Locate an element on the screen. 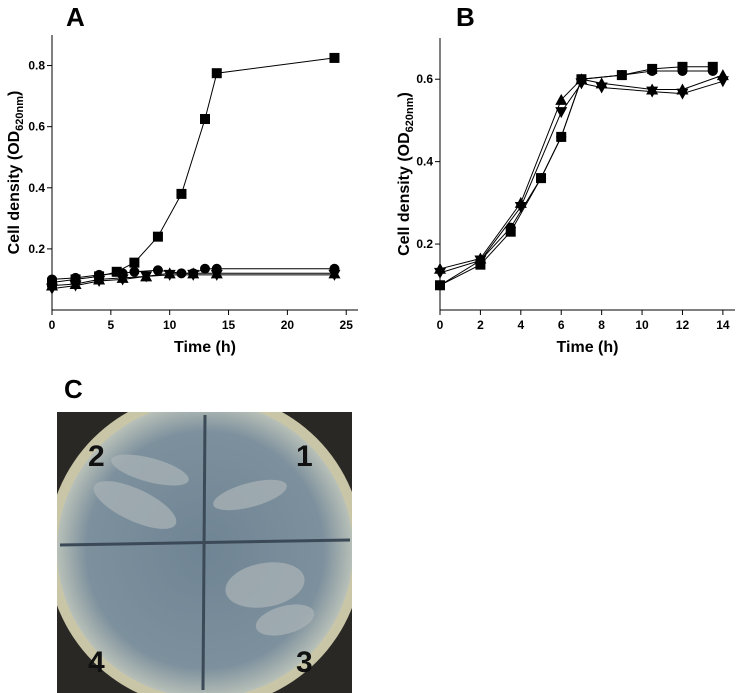 The height and width of the screenshot is (693, 742). section-label: 1 is located at coordinates (304, 456).